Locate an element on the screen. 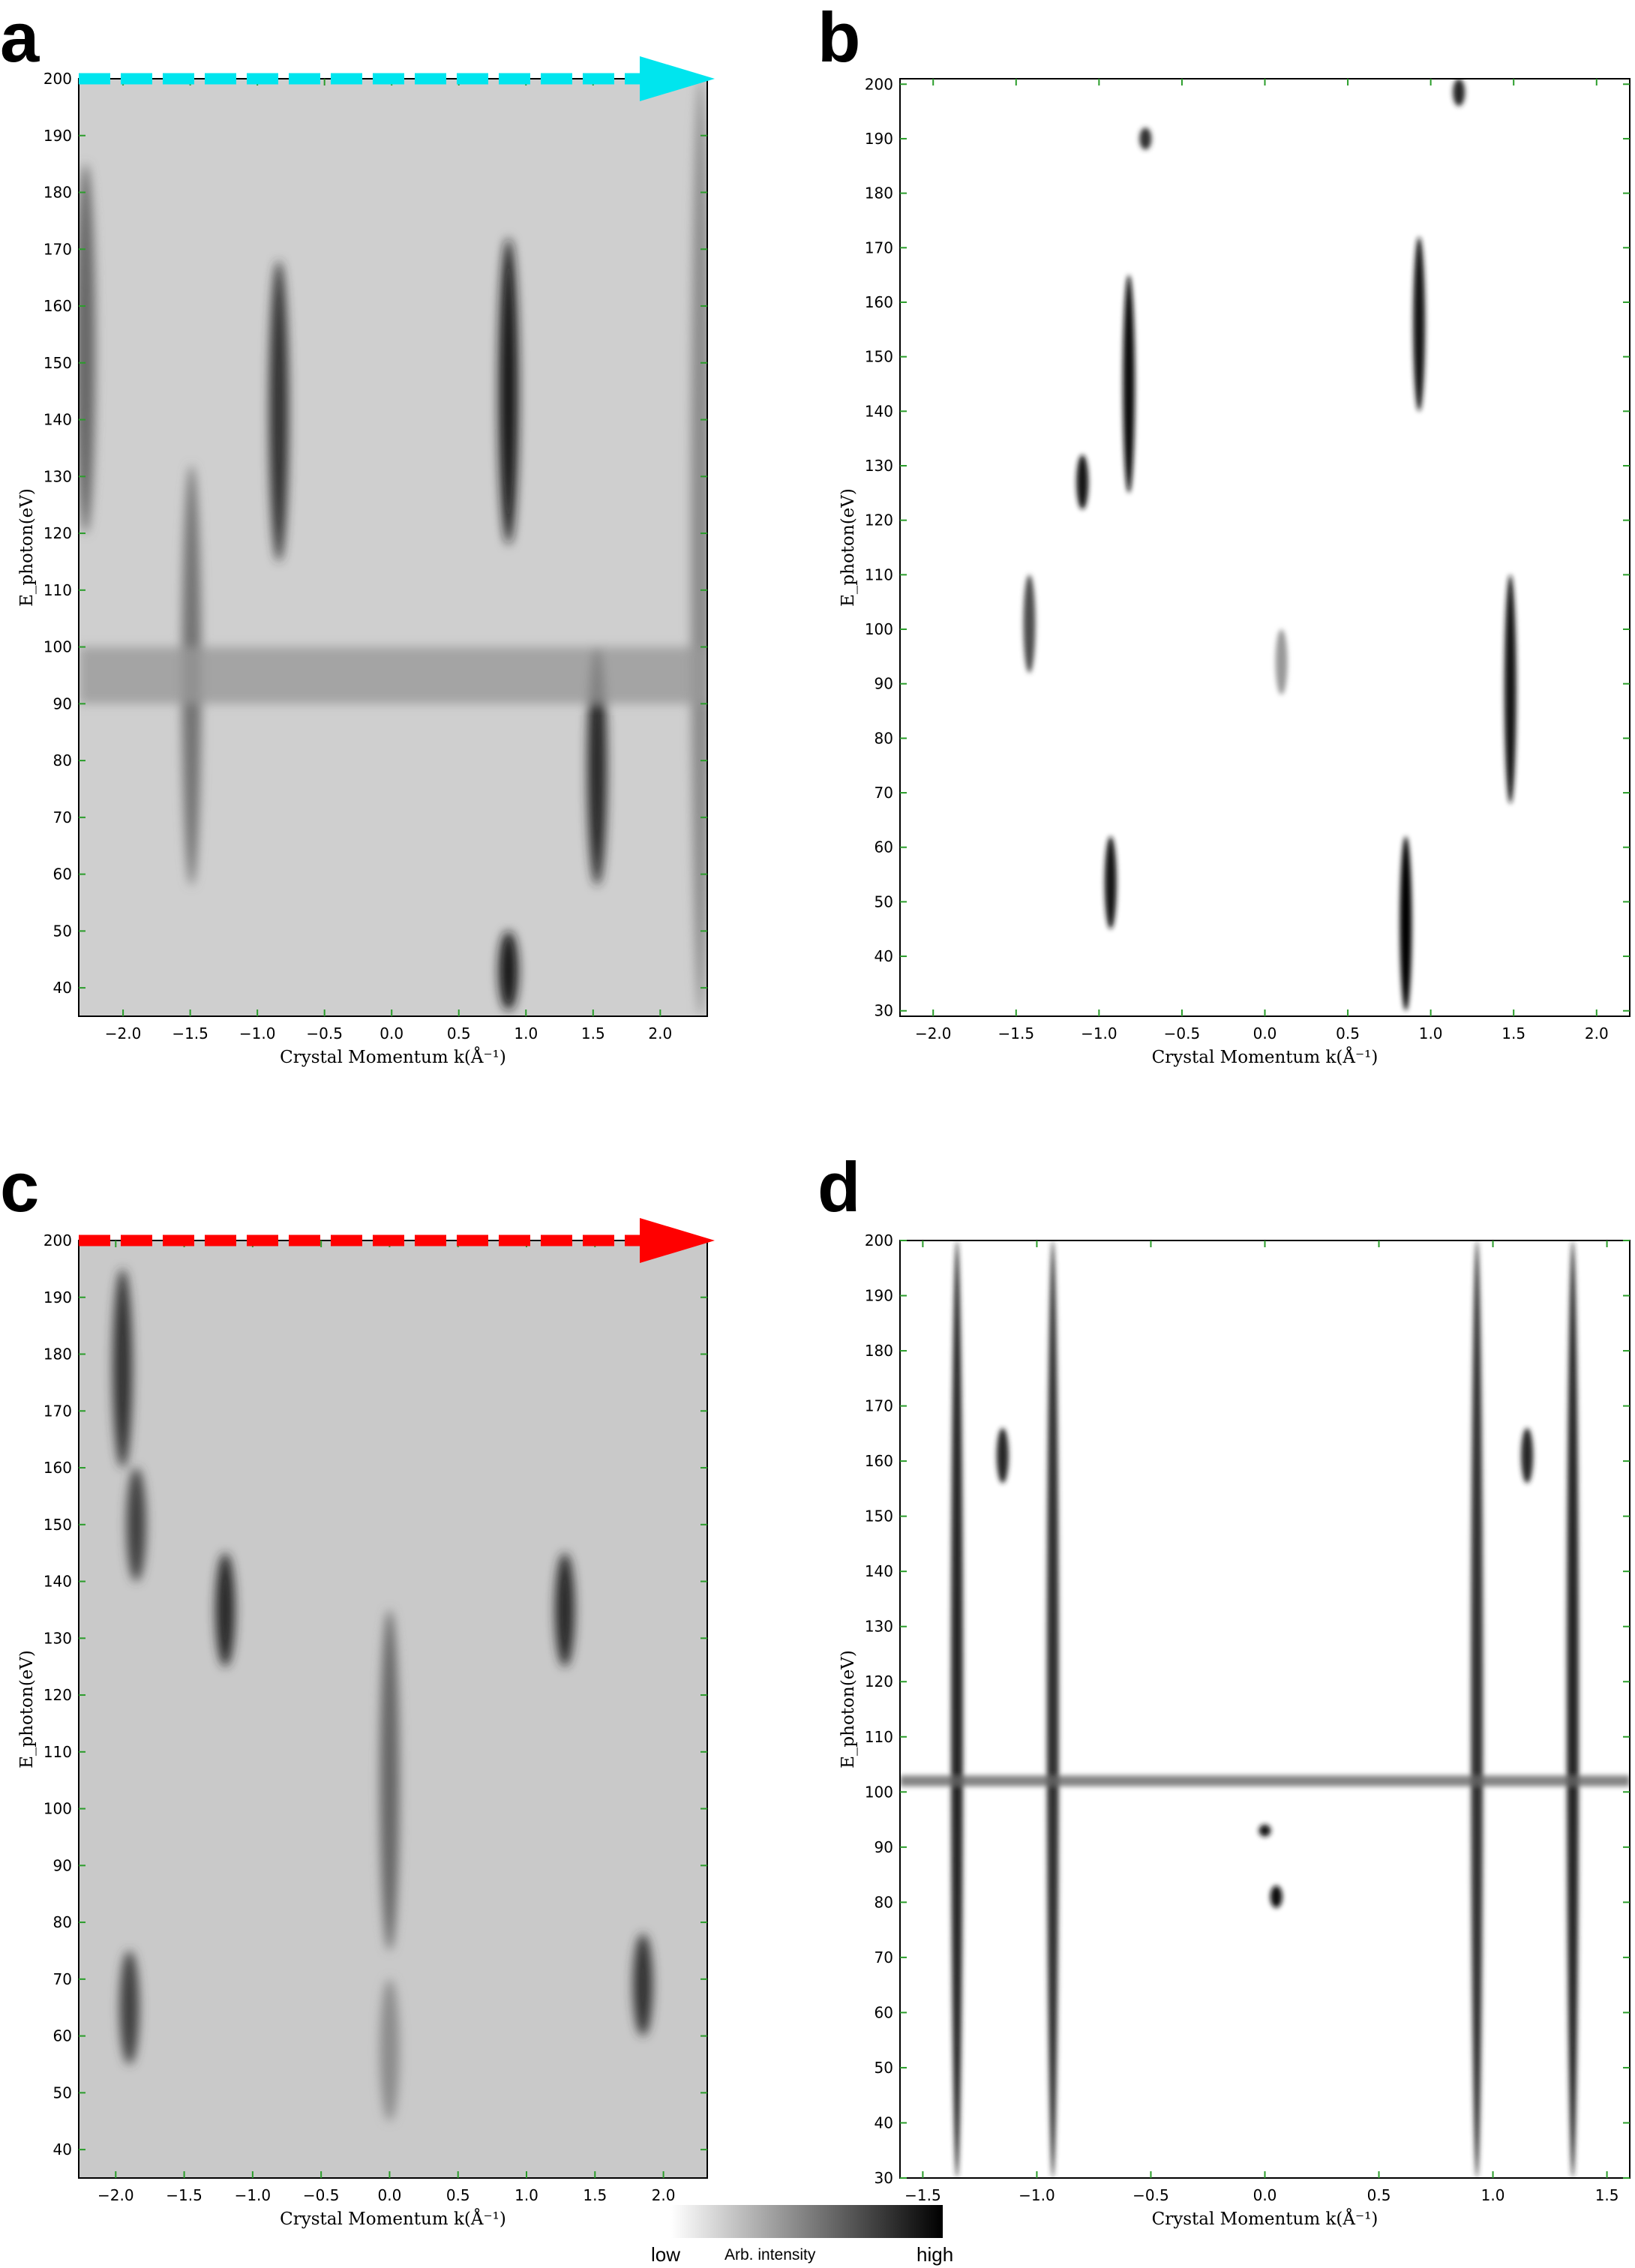 The height and width of the screenshot is (2268, 1635). y-tick-label: 40 is located at coordinates (62, 988).